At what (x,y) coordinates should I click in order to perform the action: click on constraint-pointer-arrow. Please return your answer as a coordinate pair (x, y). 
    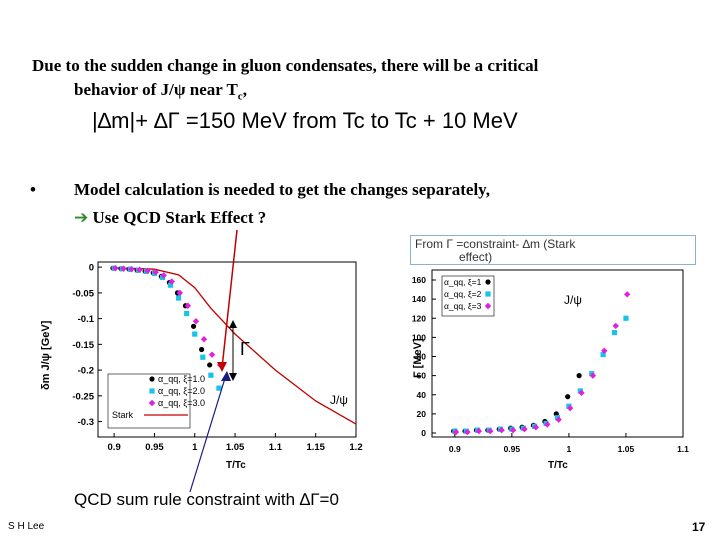
    Looking at the image, I should click on (208, 433).